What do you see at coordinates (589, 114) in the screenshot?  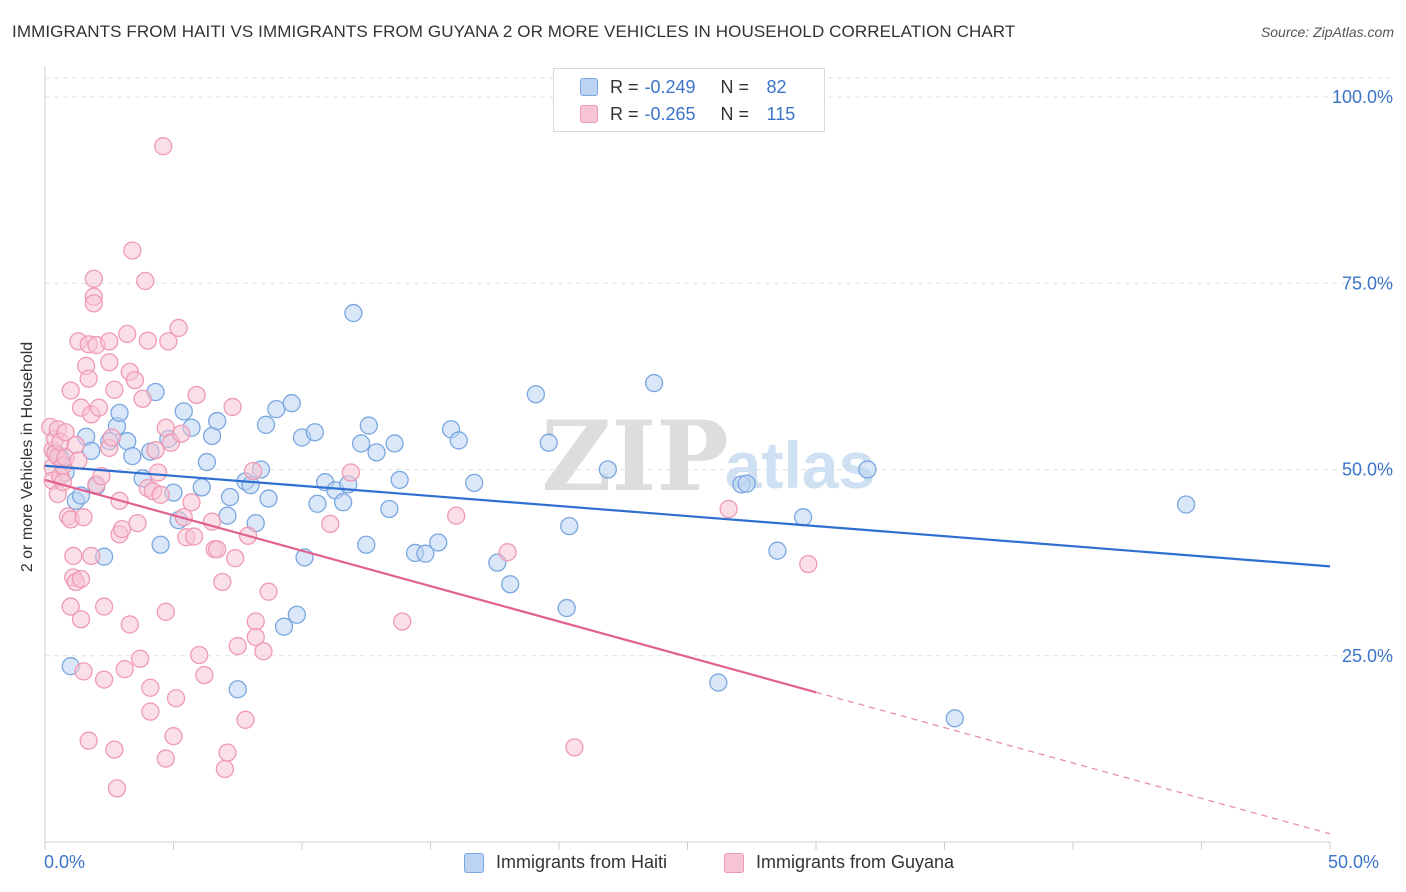 I see `legend-swatch-guyana` at bounding box center [589, 114].